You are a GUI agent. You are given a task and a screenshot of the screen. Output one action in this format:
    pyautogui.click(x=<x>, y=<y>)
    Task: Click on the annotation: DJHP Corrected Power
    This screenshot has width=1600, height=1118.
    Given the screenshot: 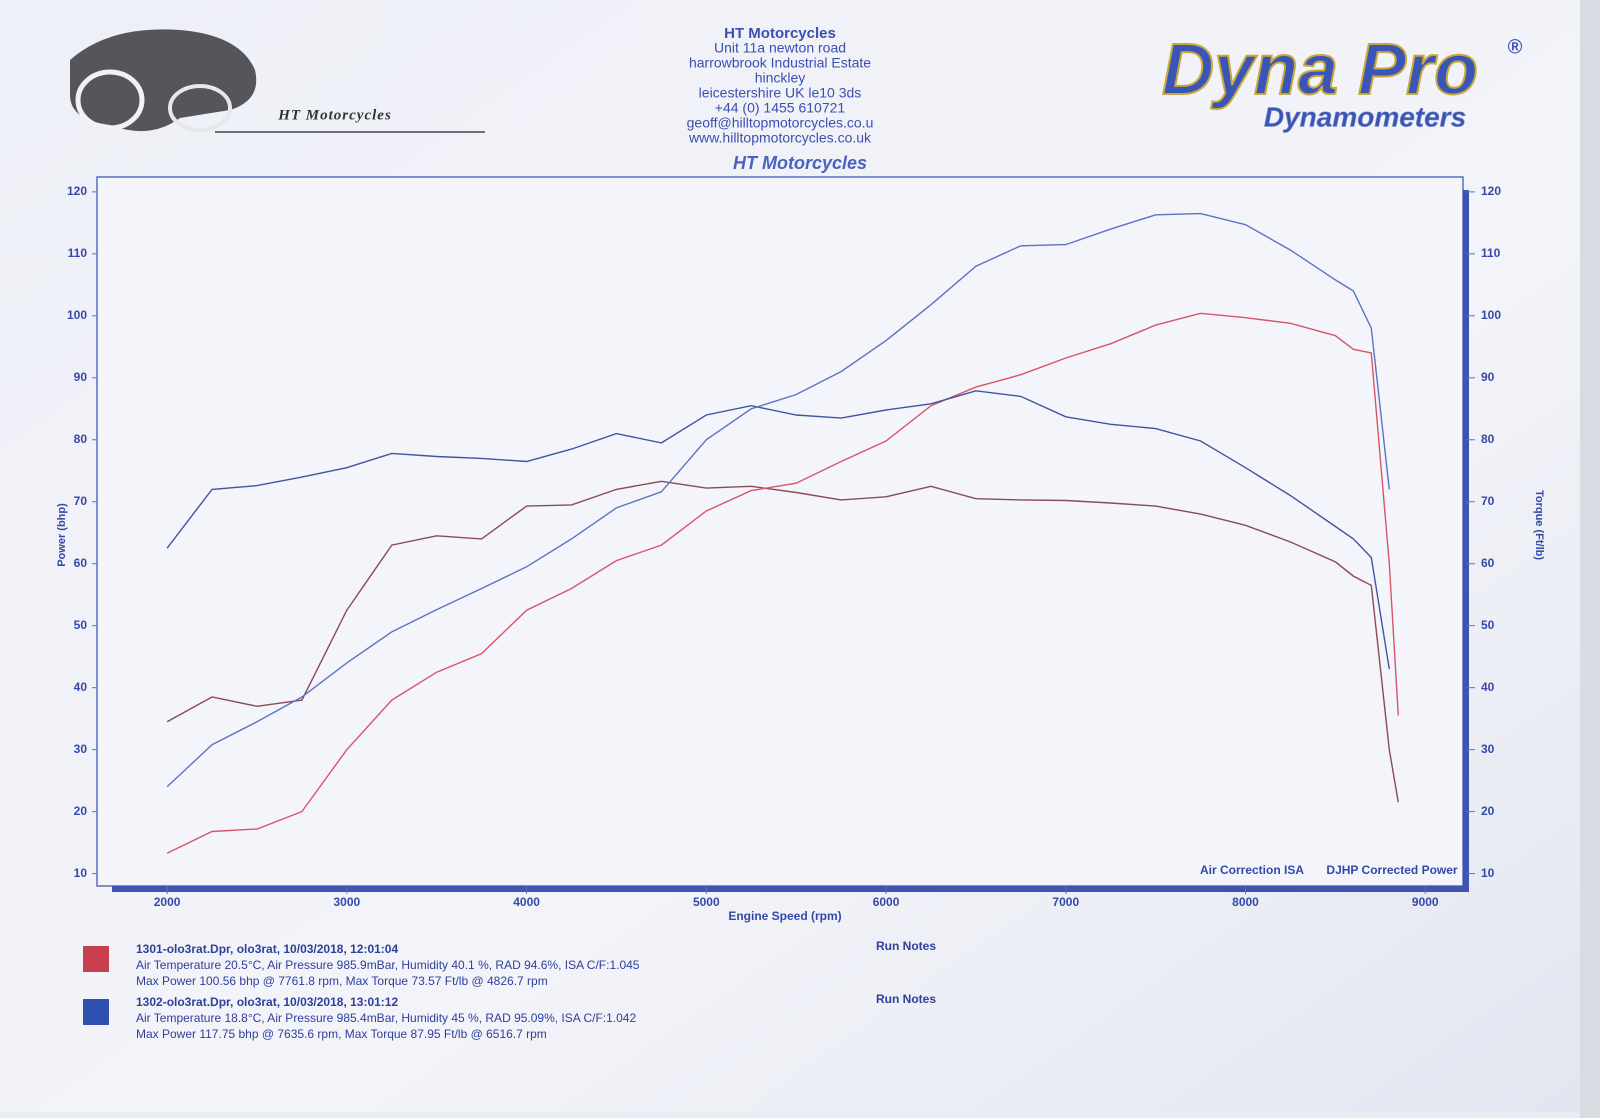 What is the action you would take?
    pyautogui.click(x=1391, y=870)
    